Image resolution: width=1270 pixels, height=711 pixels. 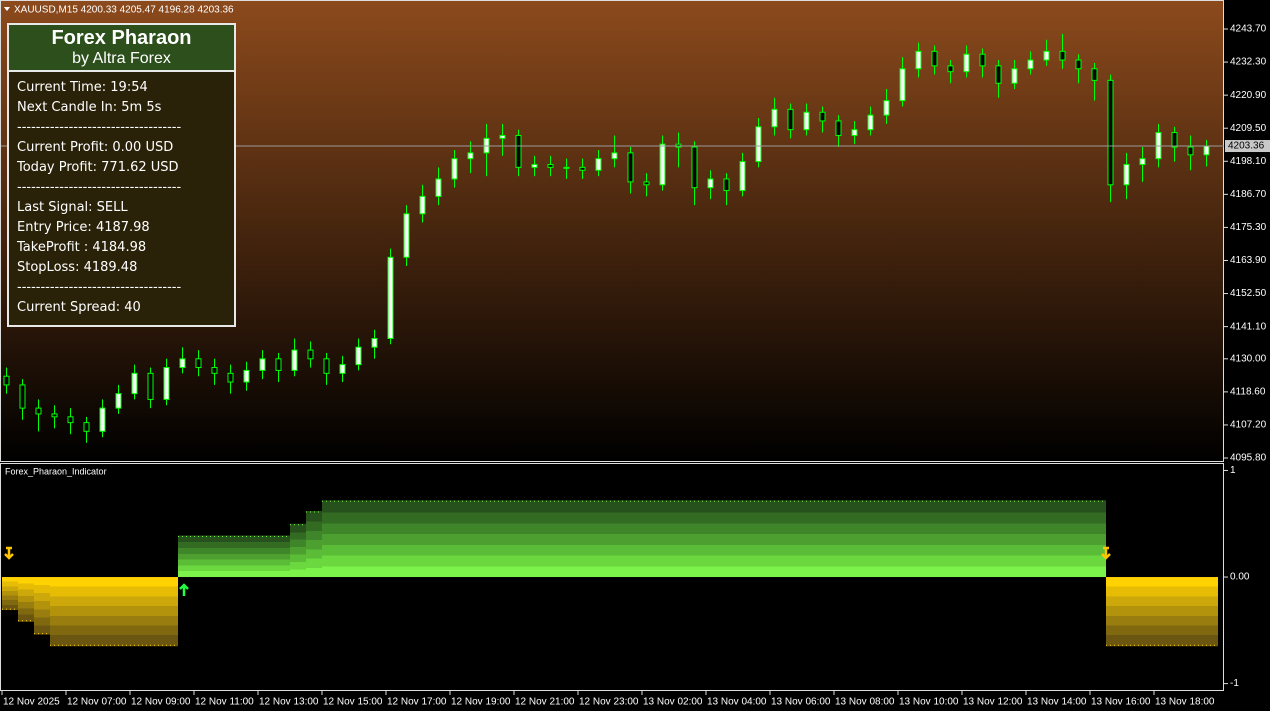 What do you see at coordinates (1248, 227) in the screenshot?
I see `y-tick-label: 4175.30` at bounding box center [1248, 227].